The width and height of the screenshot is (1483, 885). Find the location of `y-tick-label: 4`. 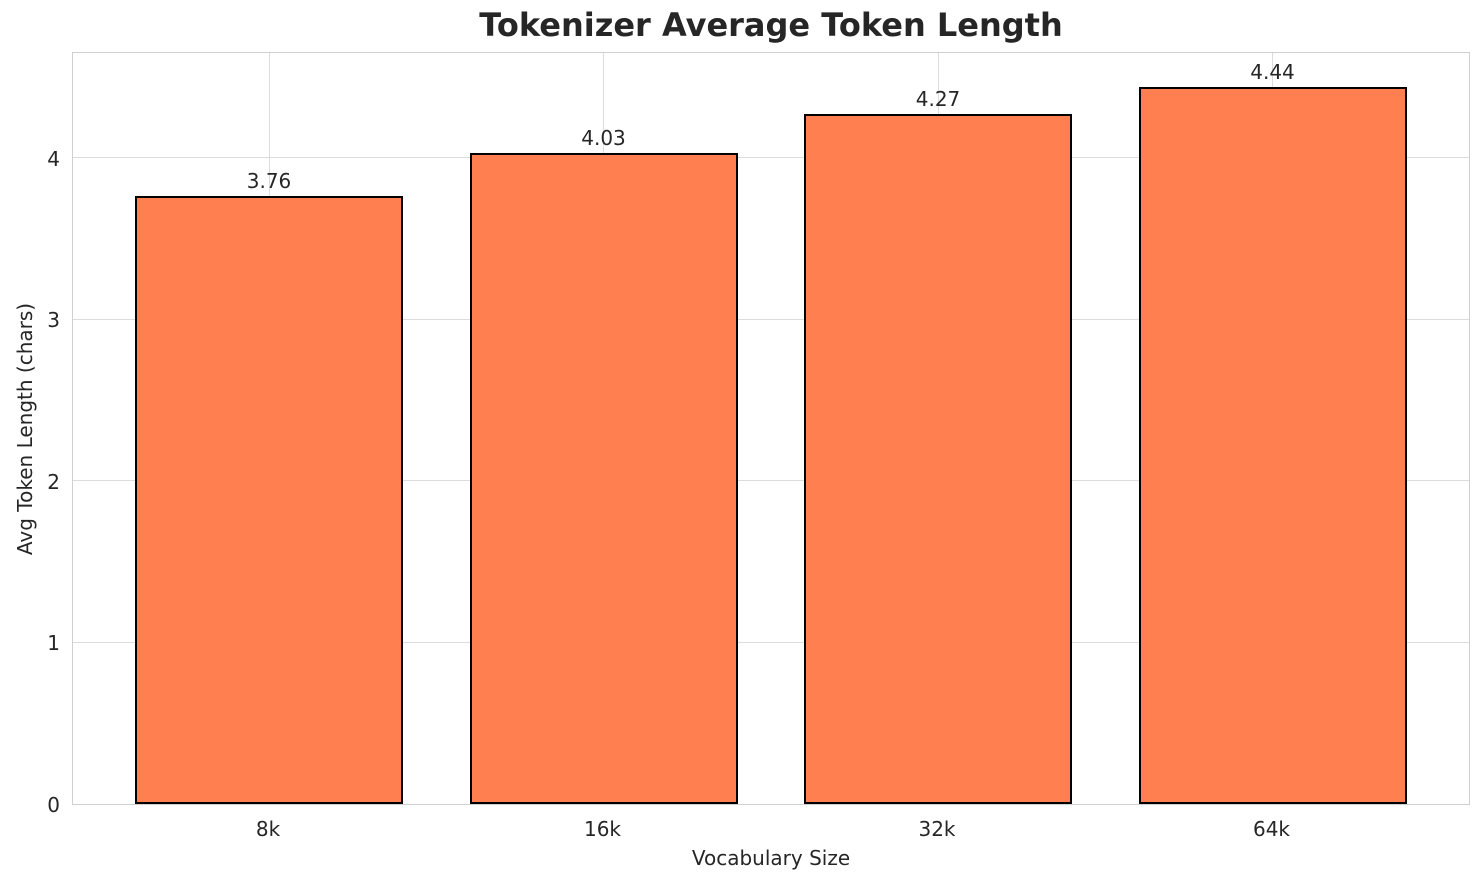

y-tick-label: 4 is located at coordinates (53, 158).